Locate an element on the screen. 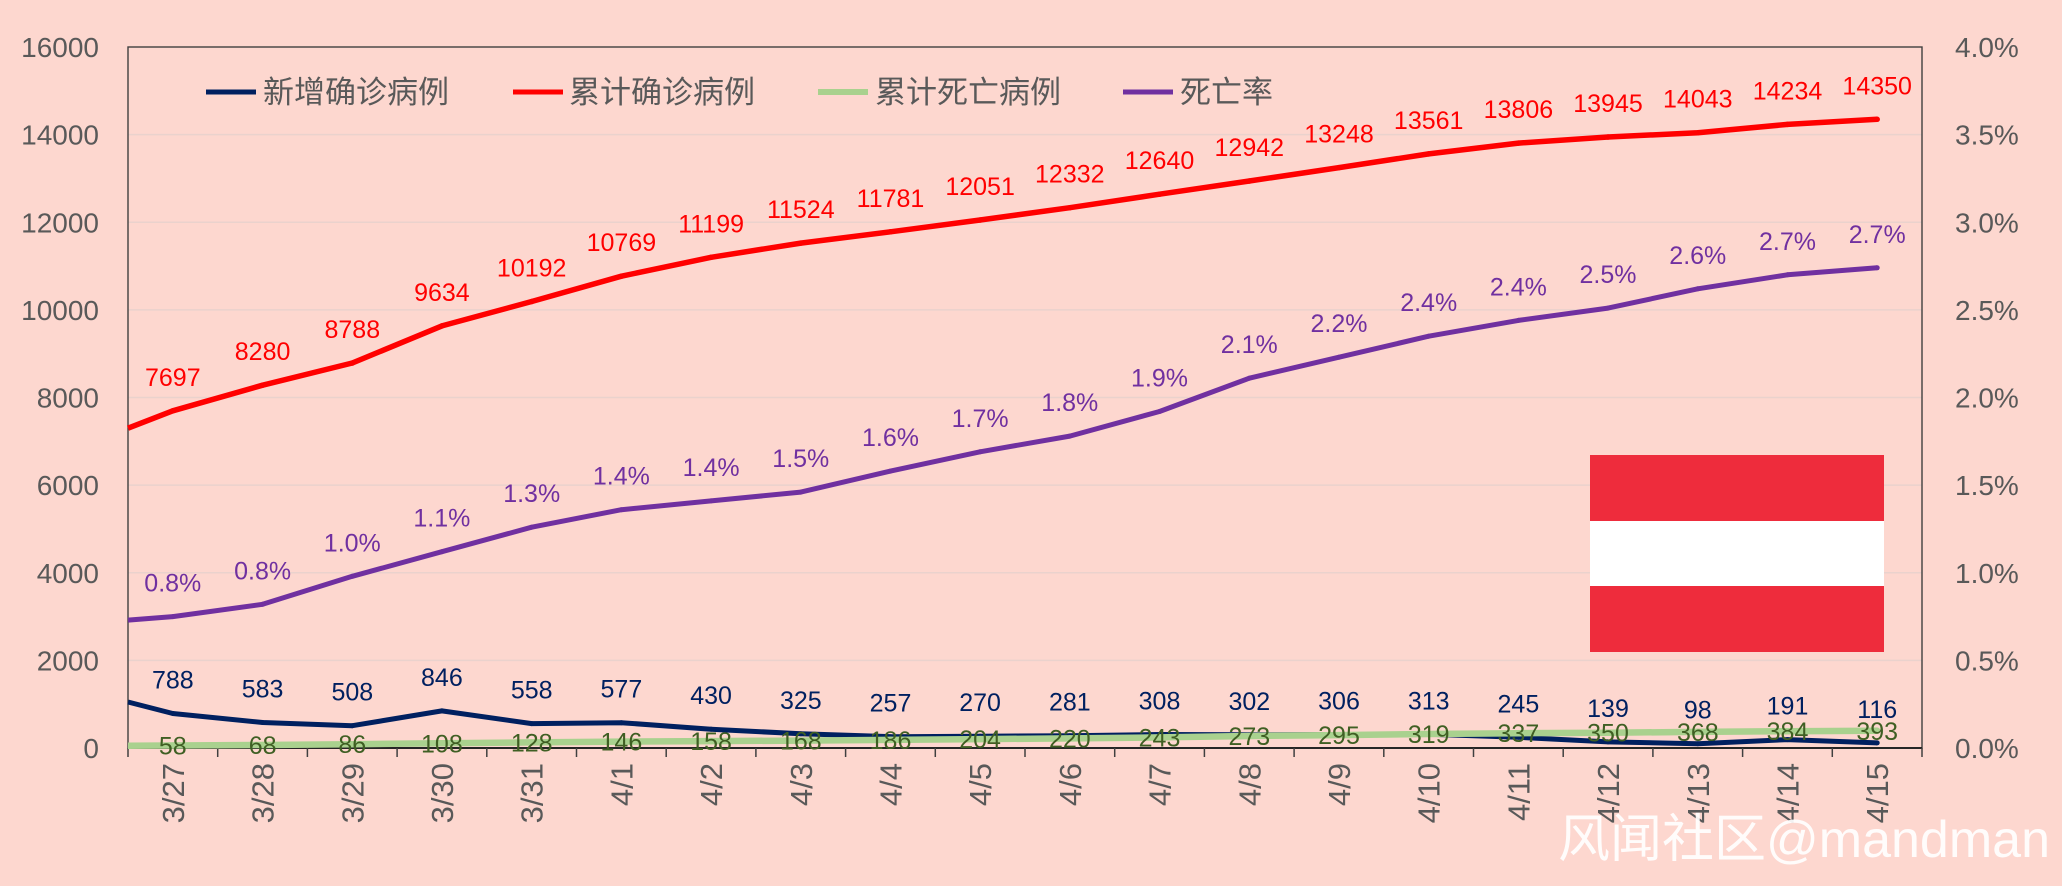 Image resolution: width=2062 pixels, height=886 pixels. cumulative-deaths-data-label: 350 is located at coordinates (1608, 734).